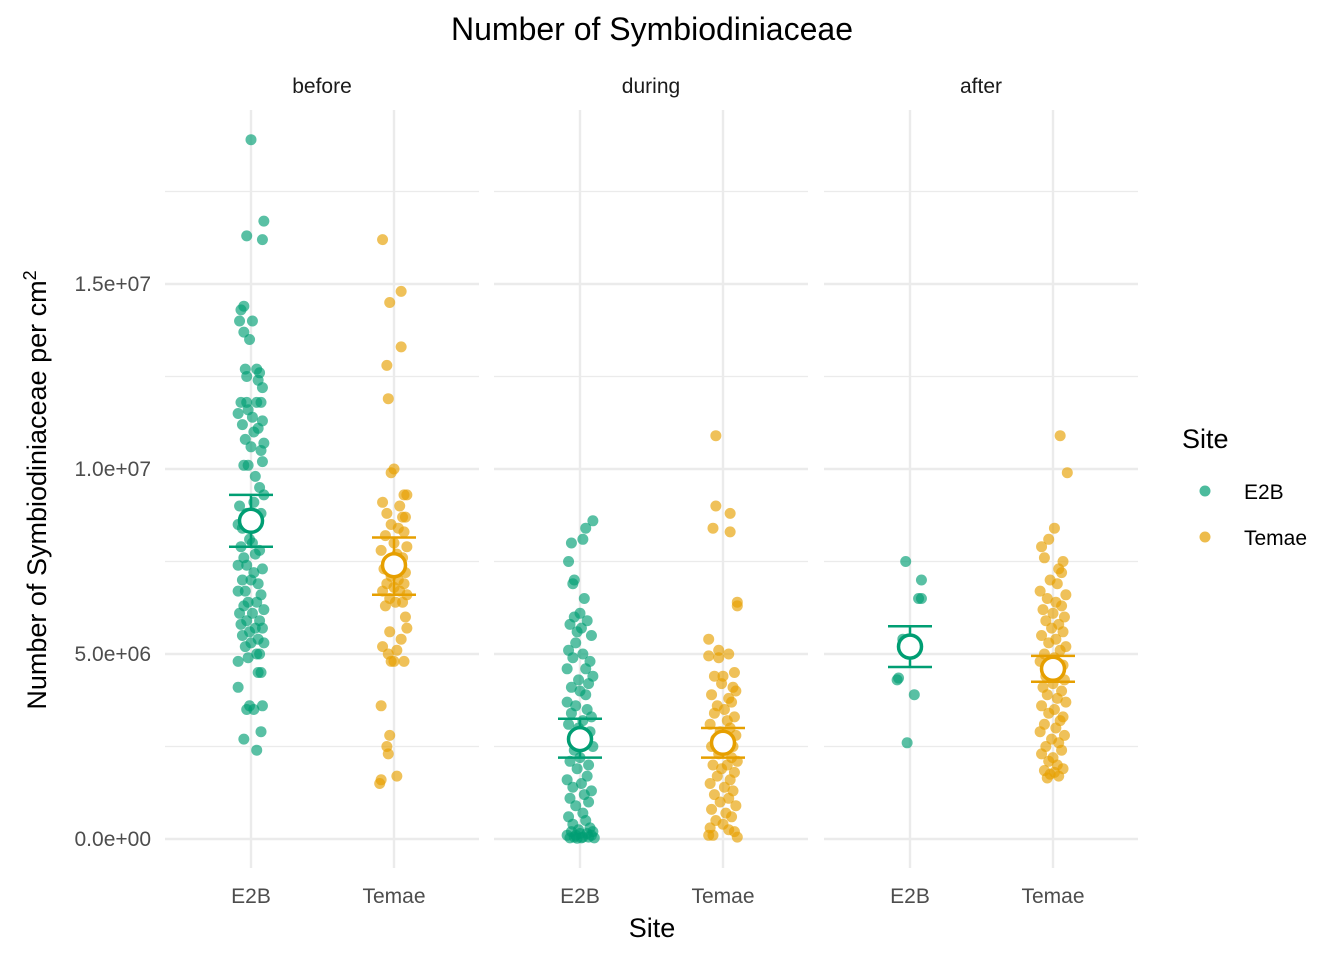 This screenshot has width=1344, height=960. I want to click on chart-title: Number of Symbiodiniaceae, so click(652, 29).